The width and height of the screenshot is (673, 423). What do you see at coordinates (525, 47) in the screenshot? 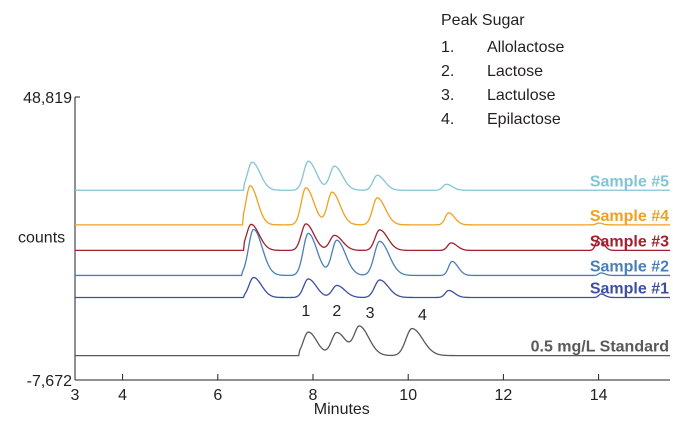
I see `legend-entry-name: Allolactose` at bounding box center [525, 47].